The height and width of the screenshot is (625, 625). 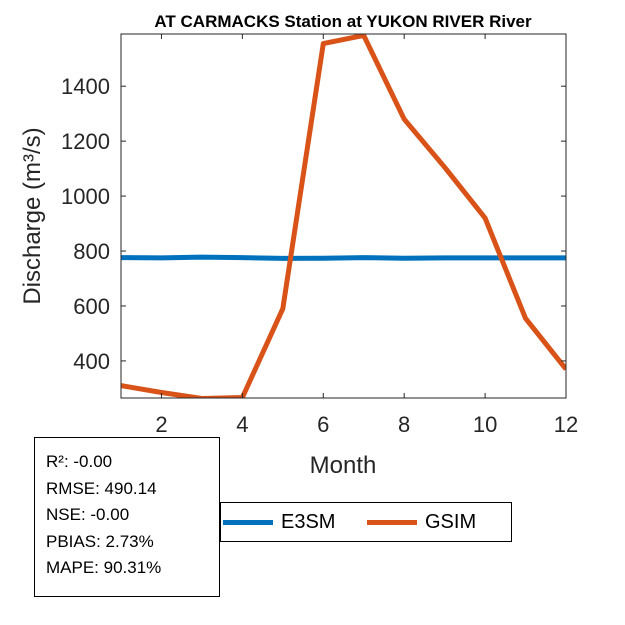 I want to click on legend-label-gsim: GSIM, so click(x=451, y=521).